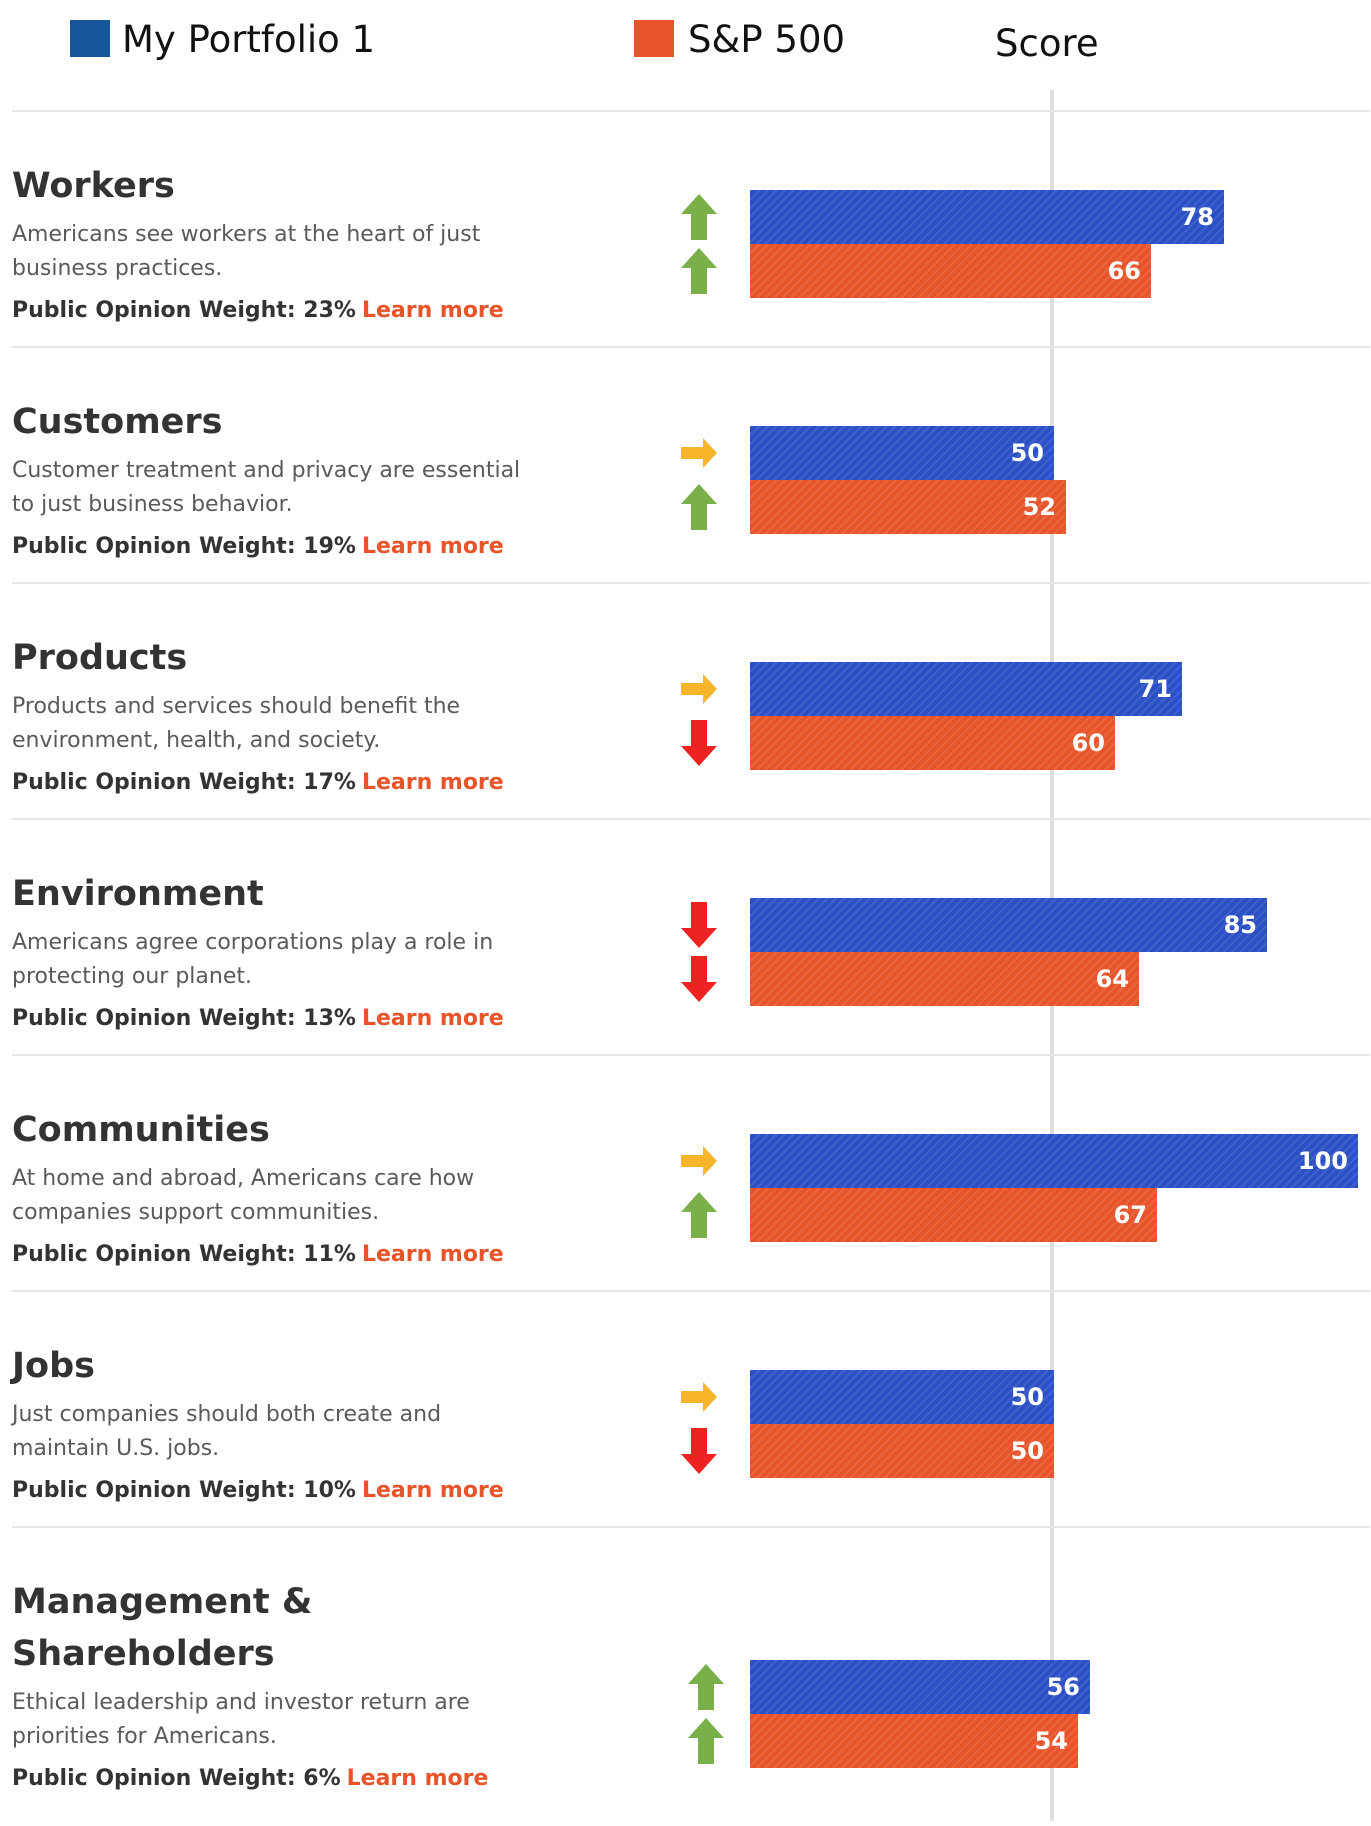 The height and width of the screenshot is (1826, 1371). I want to click on legend-swatch-portfolio, so click(90, 38).